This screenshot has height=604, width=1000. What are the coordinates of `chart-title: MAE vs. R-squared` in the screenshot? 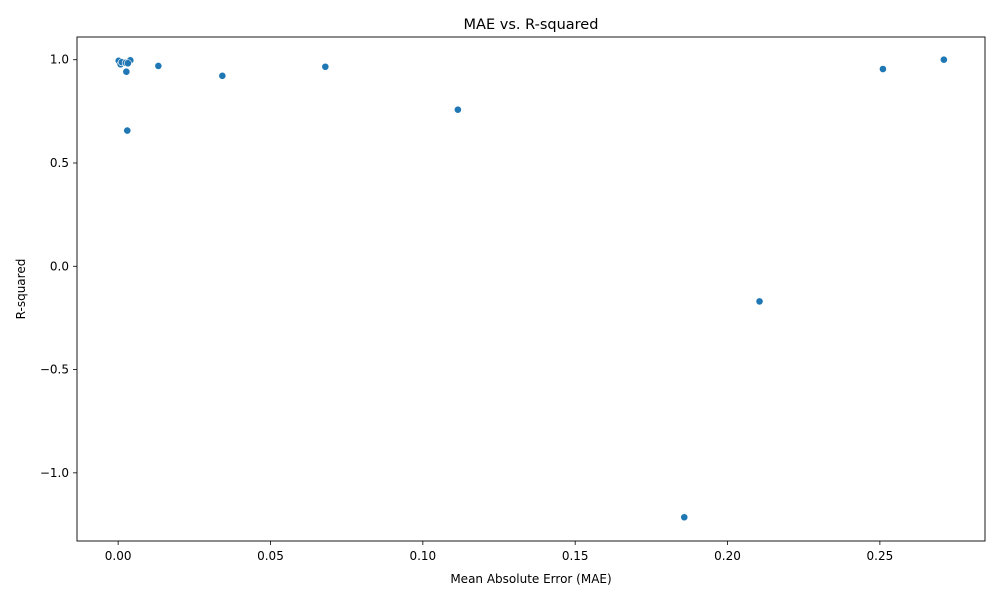 It's located at (531, 25).